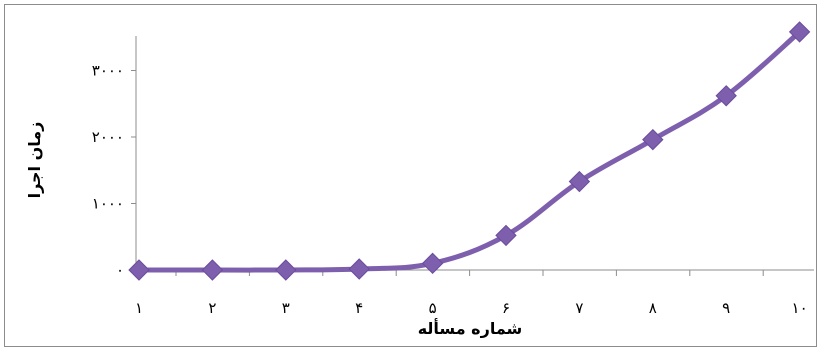 This screenshot has width=823, height=353. I want to click on y-tick-label: ٢٠٠٠, so click(108, 137).